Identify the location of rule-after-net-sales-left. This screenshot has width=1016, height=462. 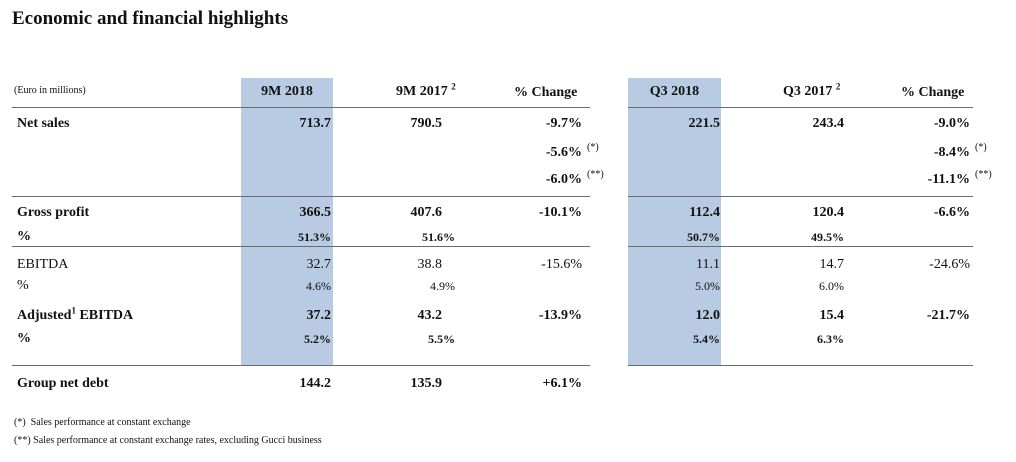
(301, 196).